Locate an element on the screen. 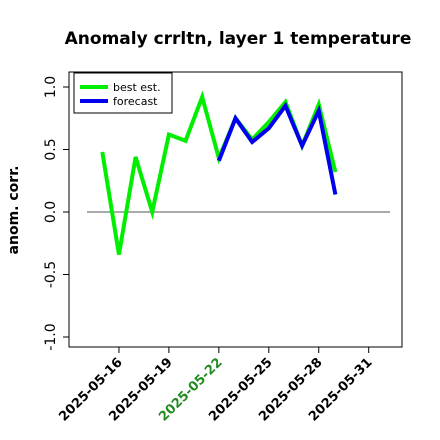 The height and width of the screenshot is (440, 440). legend: best est.forecast is located at coordinates (123, 93).